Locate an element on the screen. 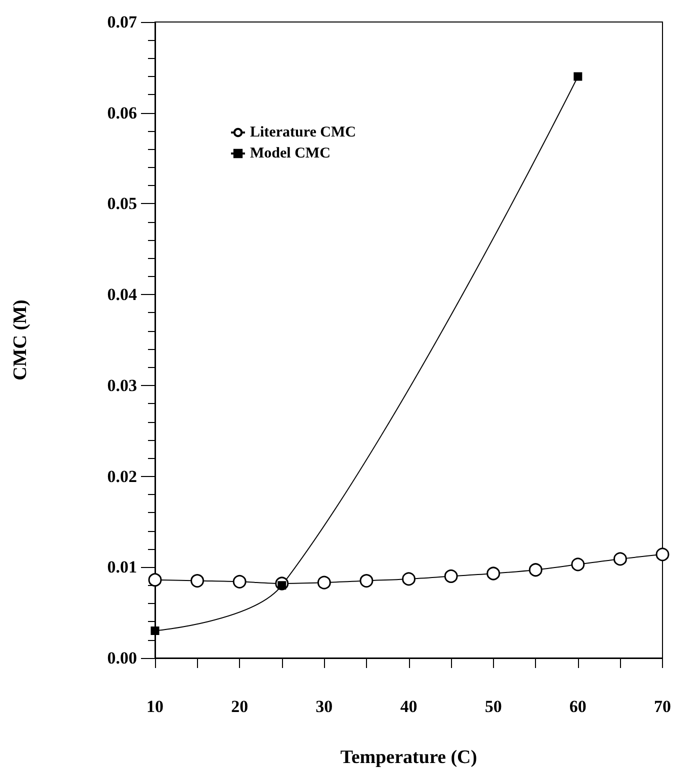 Image resolution: width=674 pixels, height=778 pixels. y-tick-label: 0.07 is located at coordinates (122, 22).